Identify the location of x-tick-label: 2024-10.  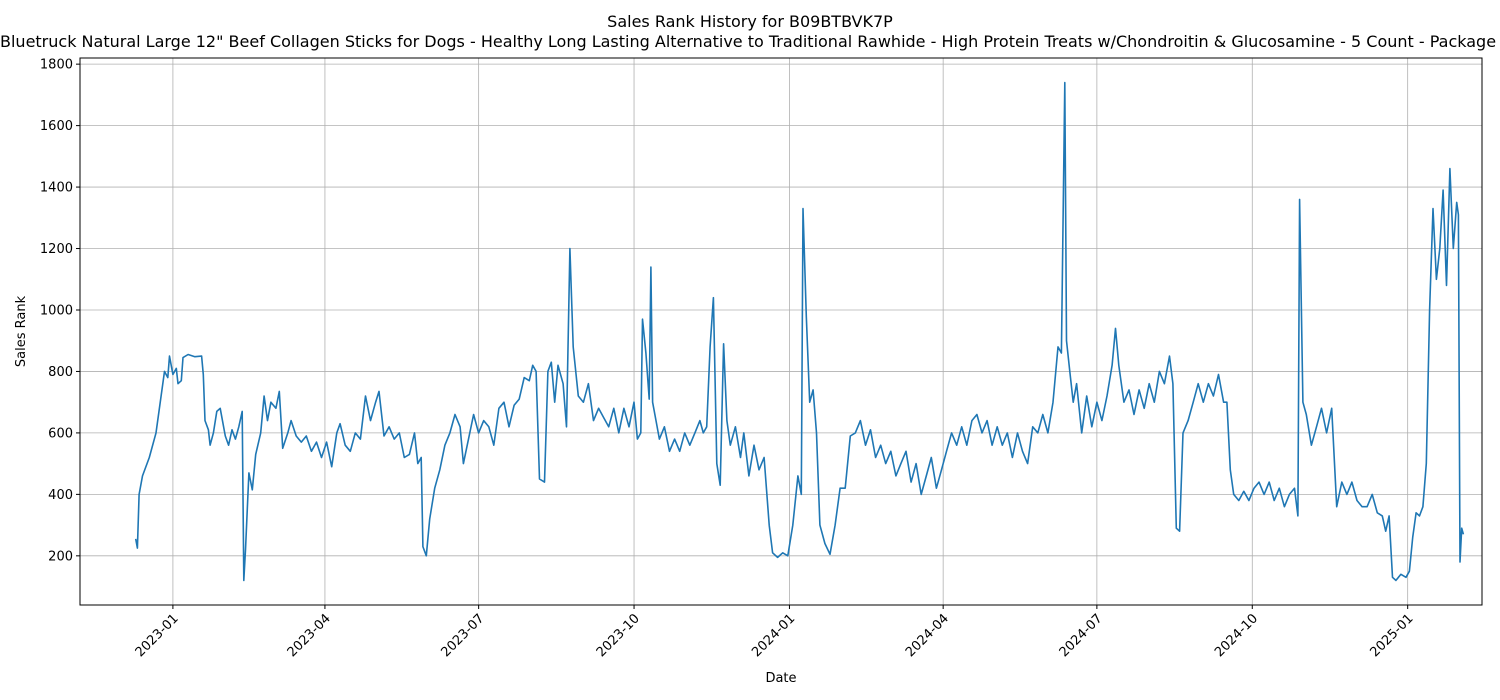
(1236, 635).